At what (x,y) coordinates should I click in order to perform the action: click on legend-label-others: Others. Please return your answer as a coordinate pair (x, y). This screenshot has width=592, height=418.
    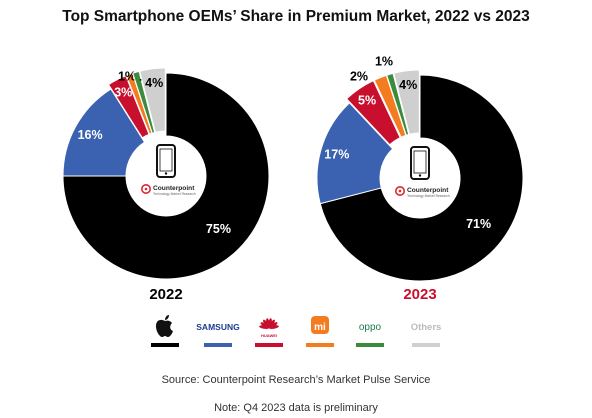
    Looking at the image, I should click on (426, 327).